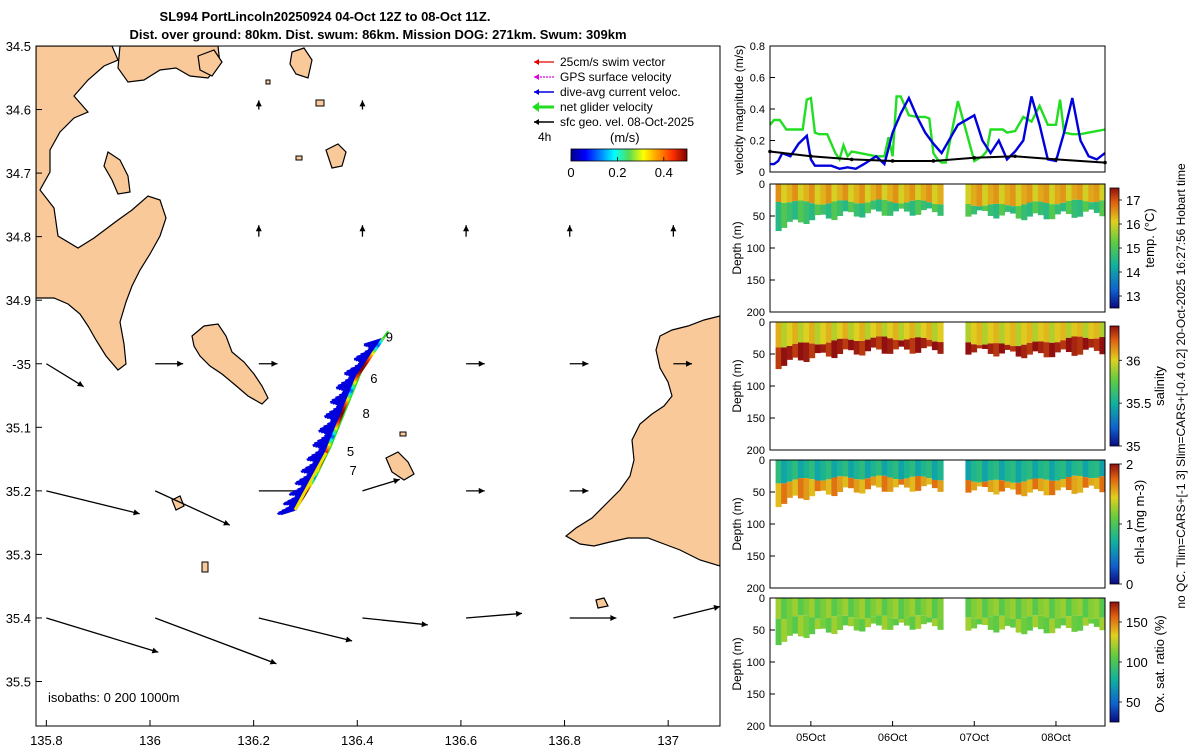 This screenshot has width=1200, height=755. I want to click on oxygen-ylabel: Depth (m), so click(737, 663).